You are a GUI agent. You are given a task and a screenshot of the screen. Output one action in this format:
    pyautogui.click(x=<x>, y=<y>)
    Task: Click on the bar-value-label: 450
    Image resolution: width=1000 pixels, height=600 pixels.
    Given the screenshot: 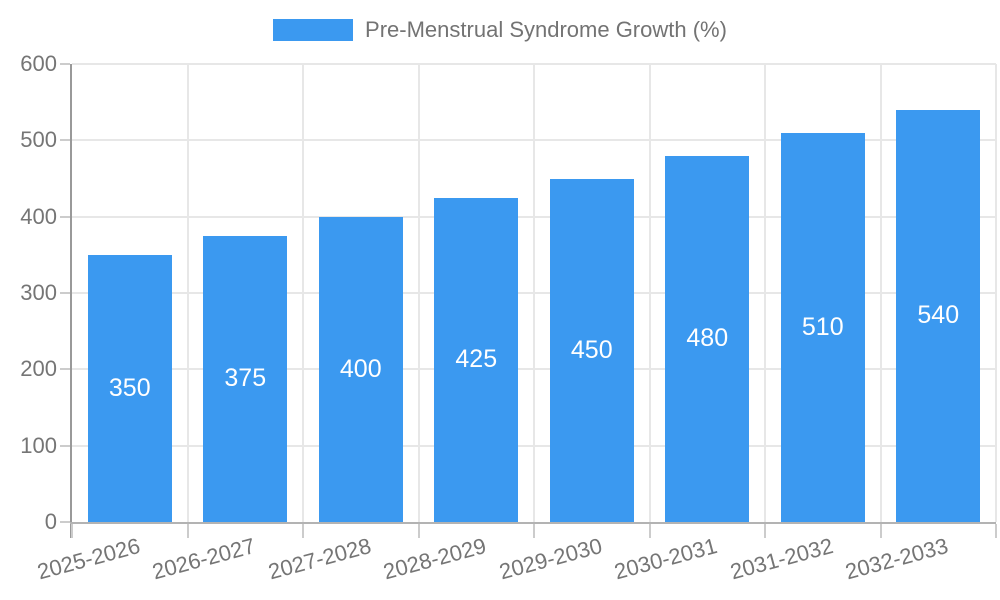 What is the action you would take?
    pyautogui.click(x=591, y=349)
    